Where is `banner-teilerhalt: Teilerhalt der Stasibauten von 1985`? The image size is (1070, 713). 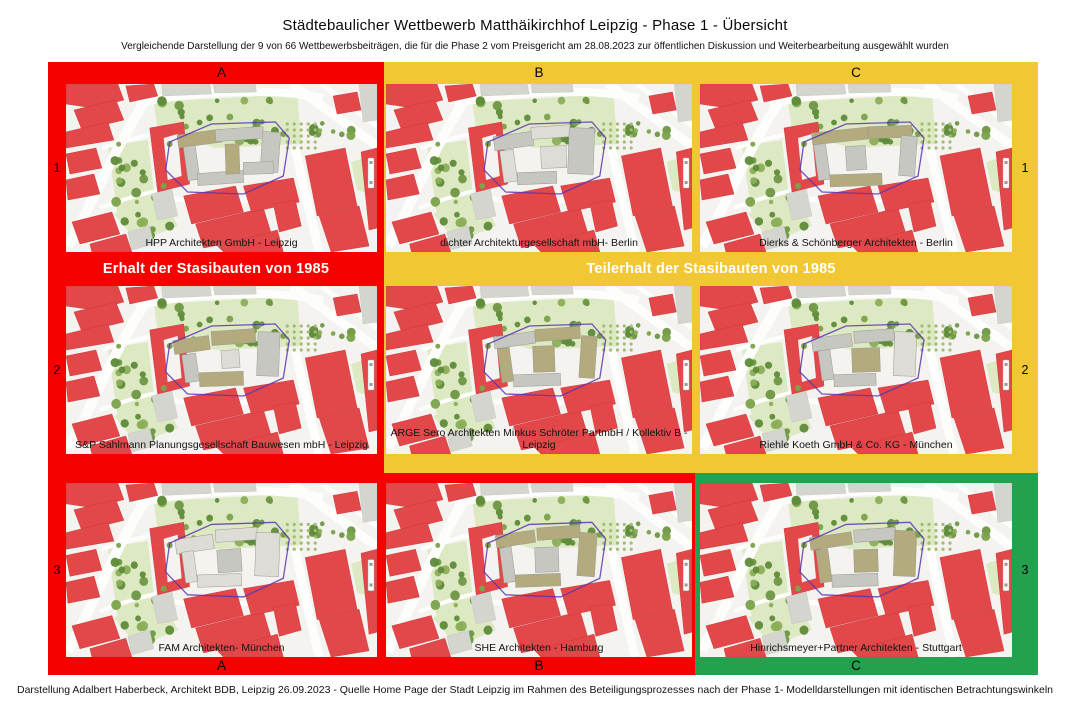 banner-teilerhalt: Teilerhalt der Stasibauten von 1985 is located at coordinates (711, 269).